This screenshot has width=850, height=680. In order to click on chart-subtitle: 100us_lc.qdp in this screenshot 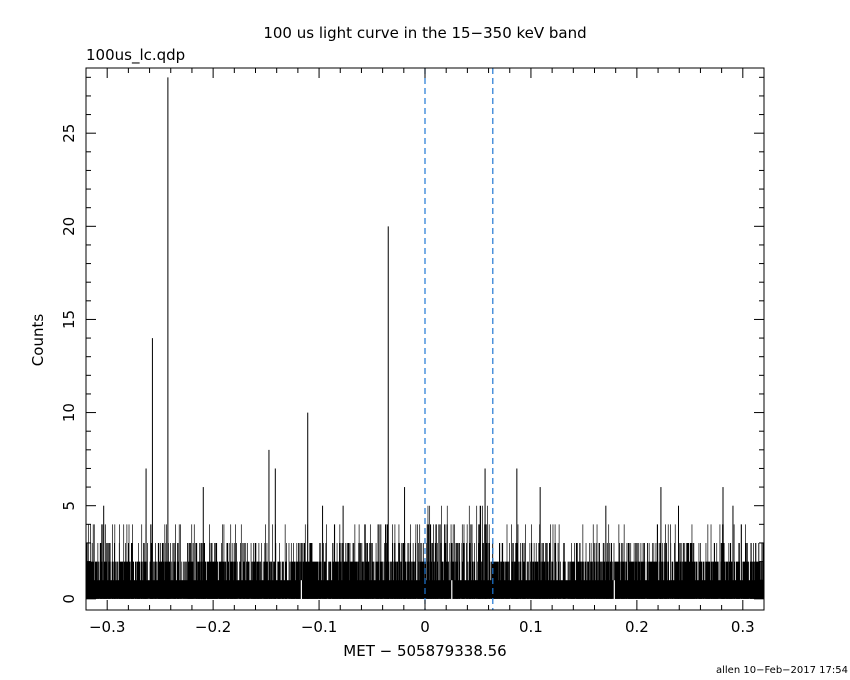, I will do `click(135, 55)`.